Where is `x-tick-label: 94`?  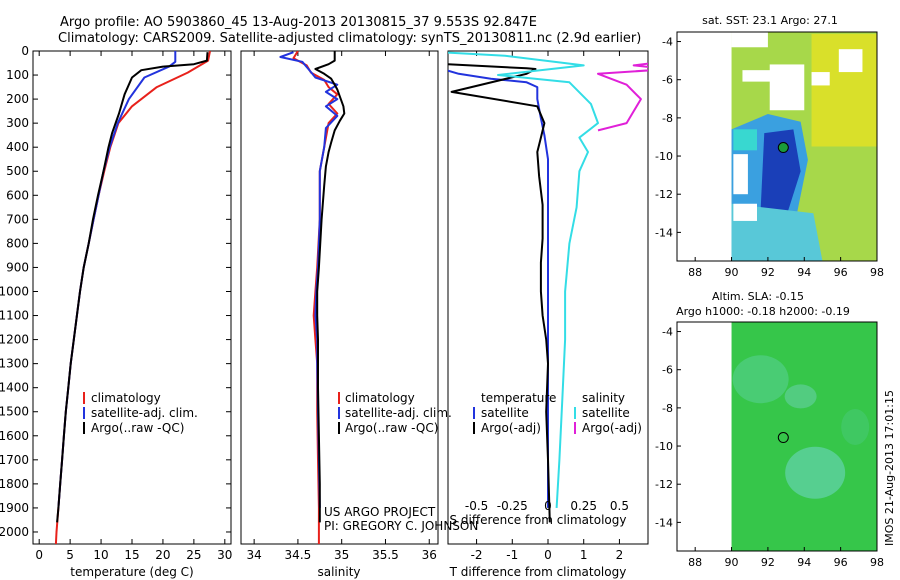
x-tick-label: 94 is located at coordinates (804, 562).